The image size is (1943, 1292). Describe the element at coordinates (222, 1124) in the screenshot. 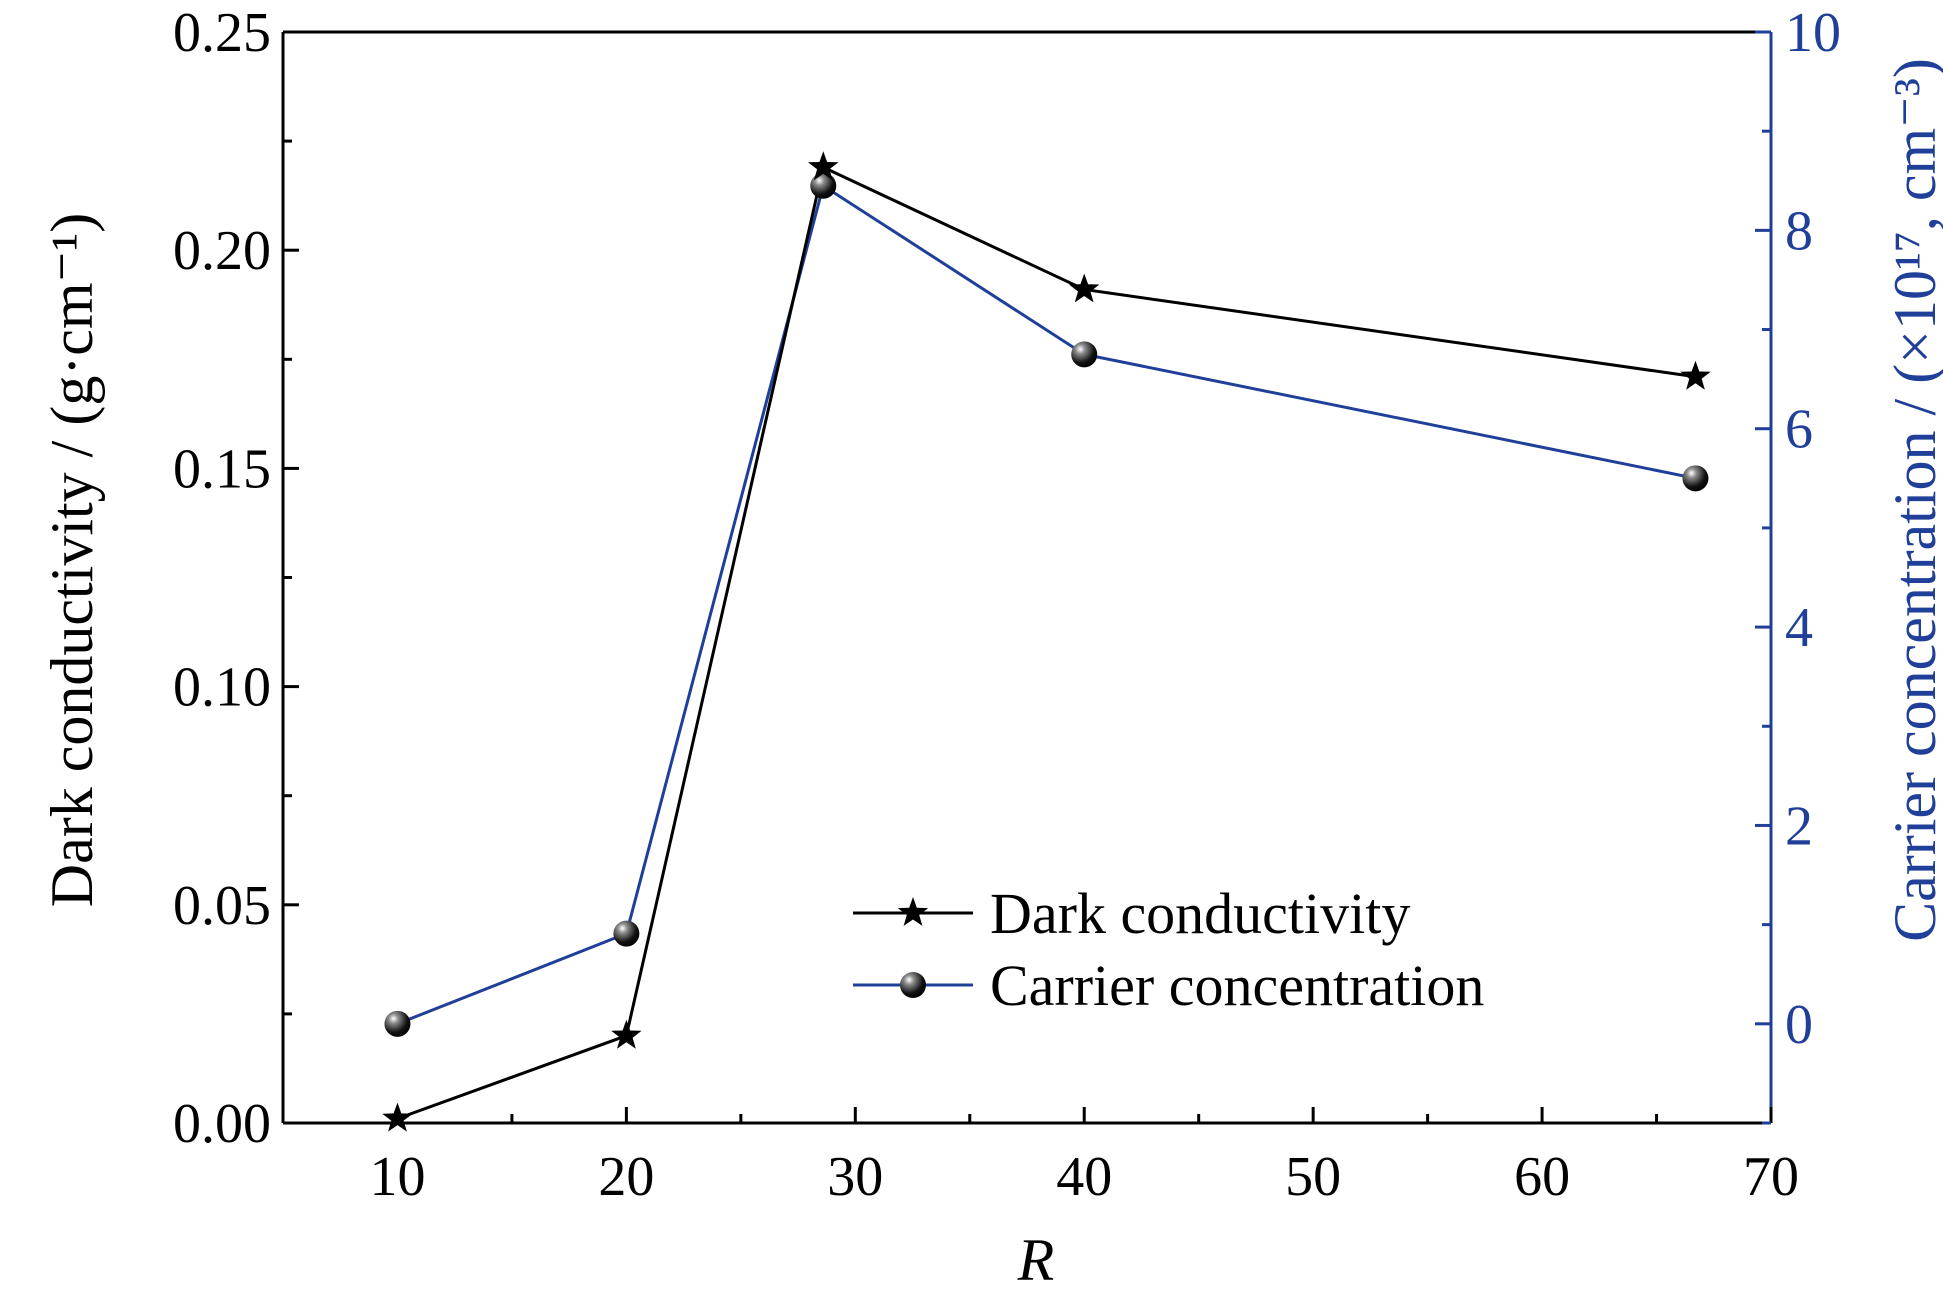

I see `y-left-tick-label: 0.00` at that location.